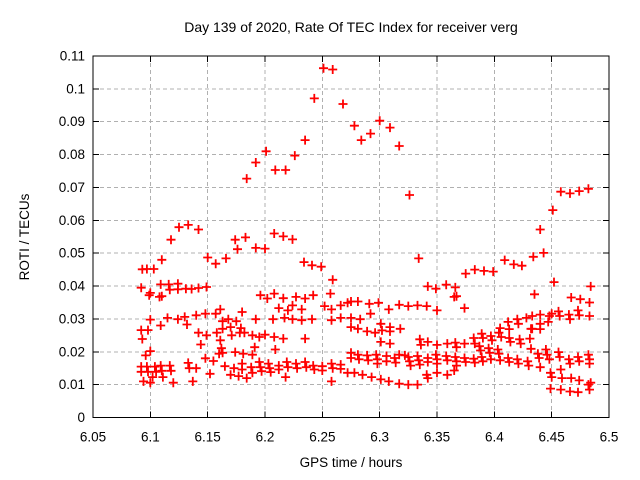 The image size is (640, 480). What do you see at coordinates (24, 236) in the screenshot?
I see `y-axis-label: ROTI / TECUs` at bounding box center [24, 236].